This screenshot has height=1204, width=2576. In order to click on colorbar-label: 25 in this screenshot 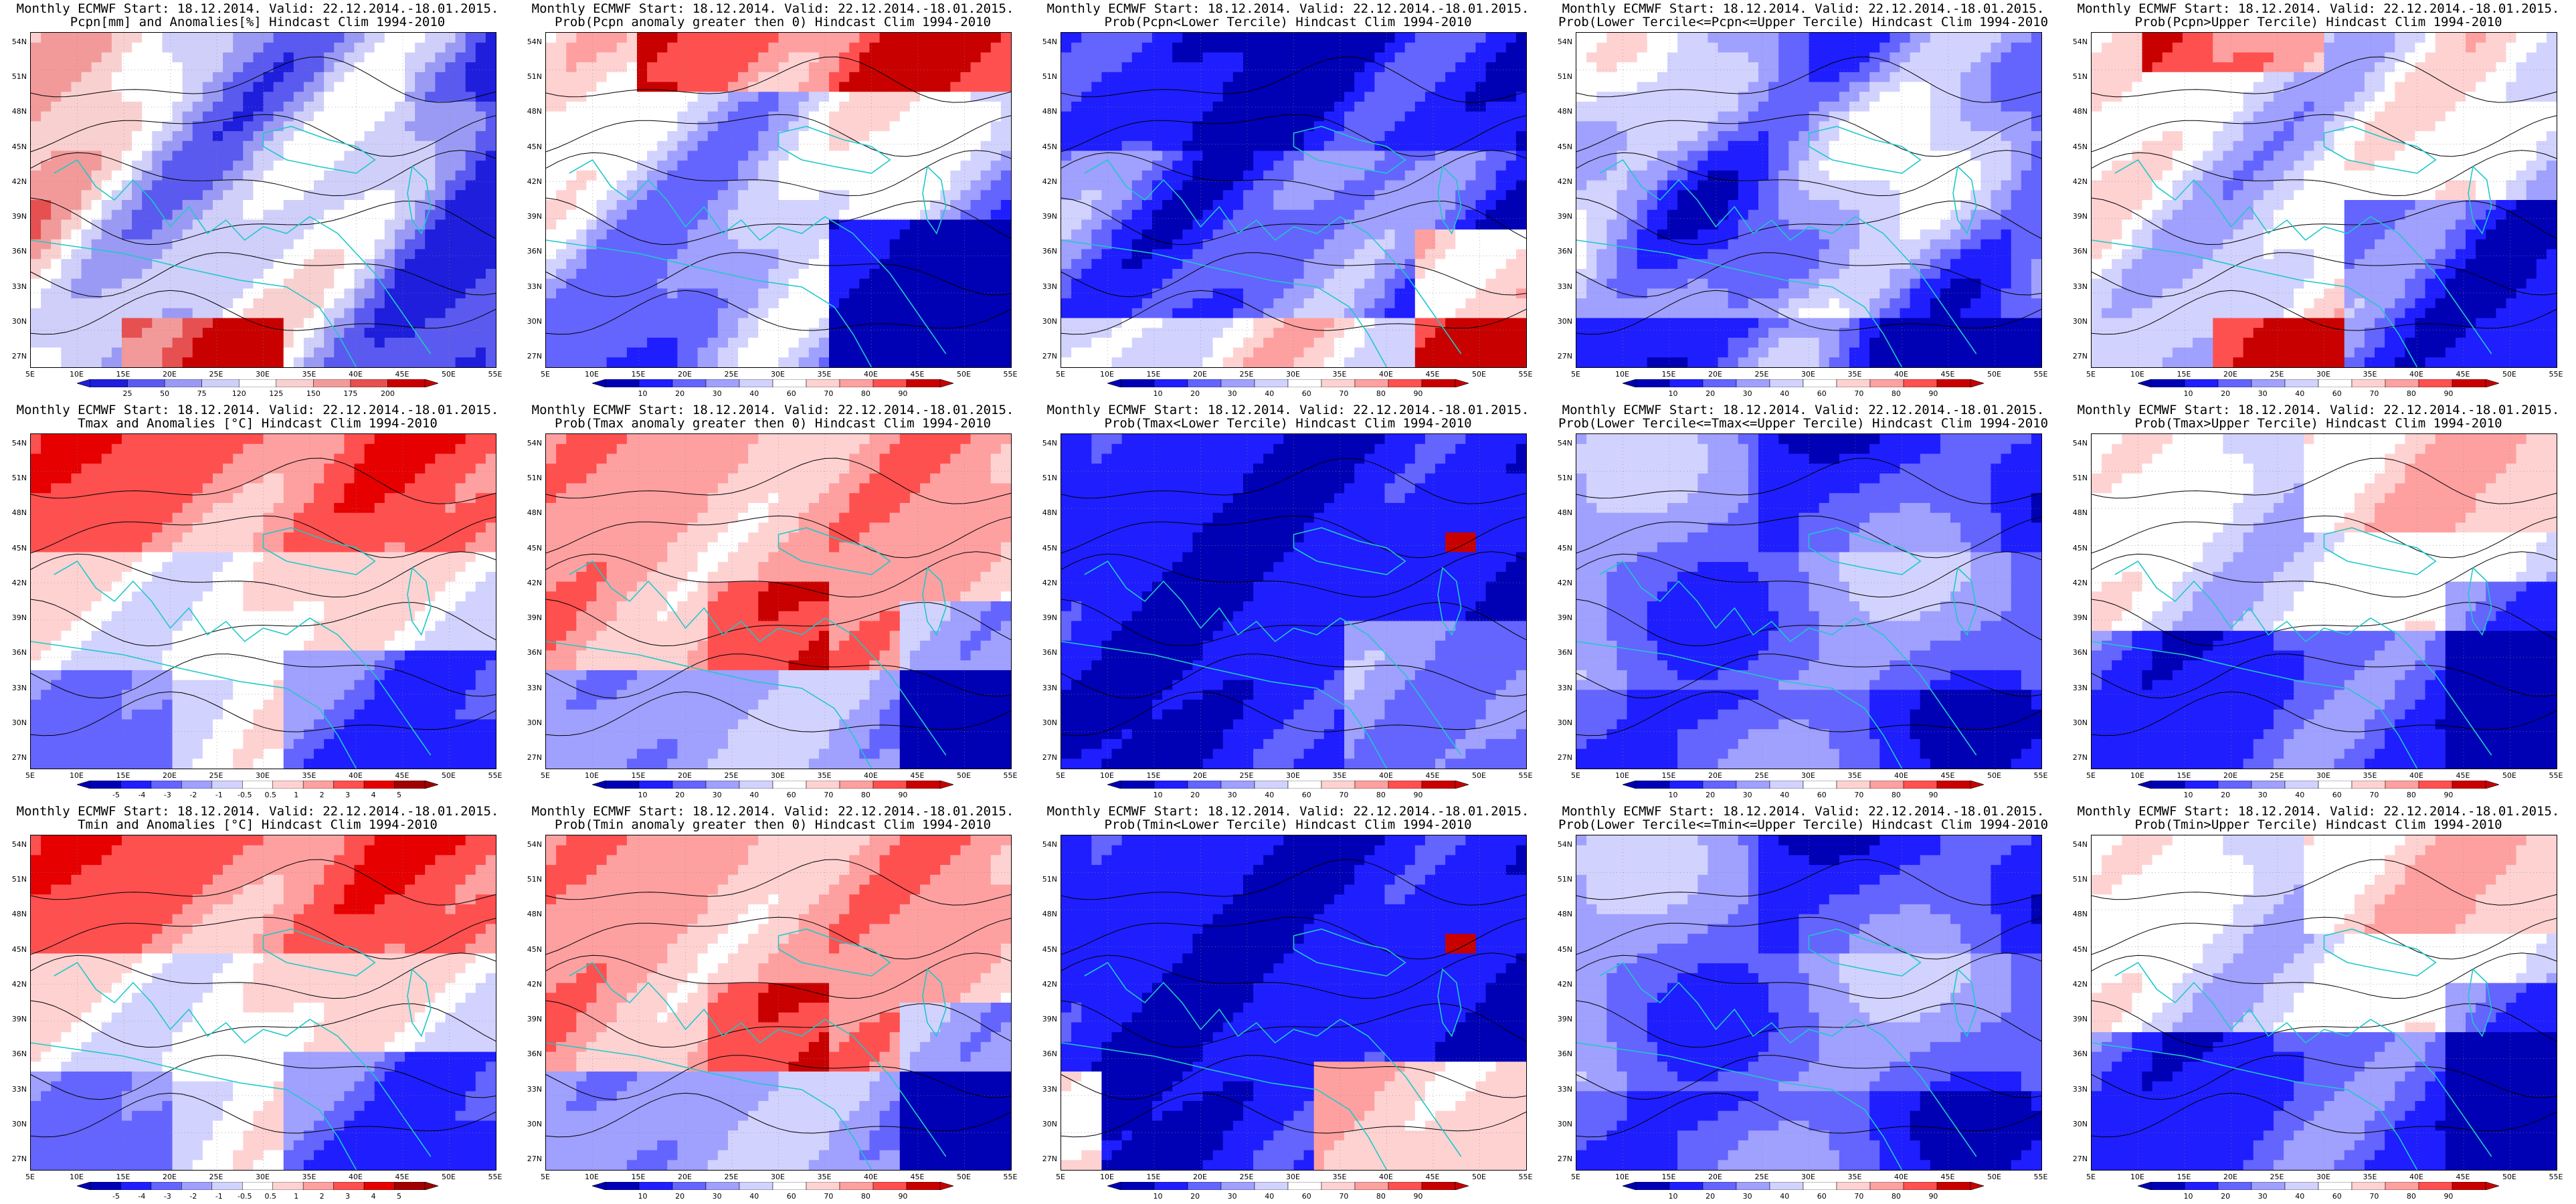, I will do `click(127, 393)`.